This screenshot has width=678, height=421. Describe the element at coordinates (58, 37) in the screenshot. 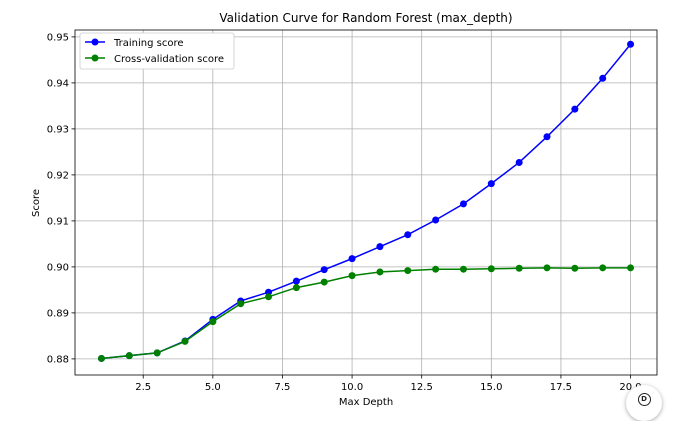

I see `y-tick-label: 0.95` at that location.